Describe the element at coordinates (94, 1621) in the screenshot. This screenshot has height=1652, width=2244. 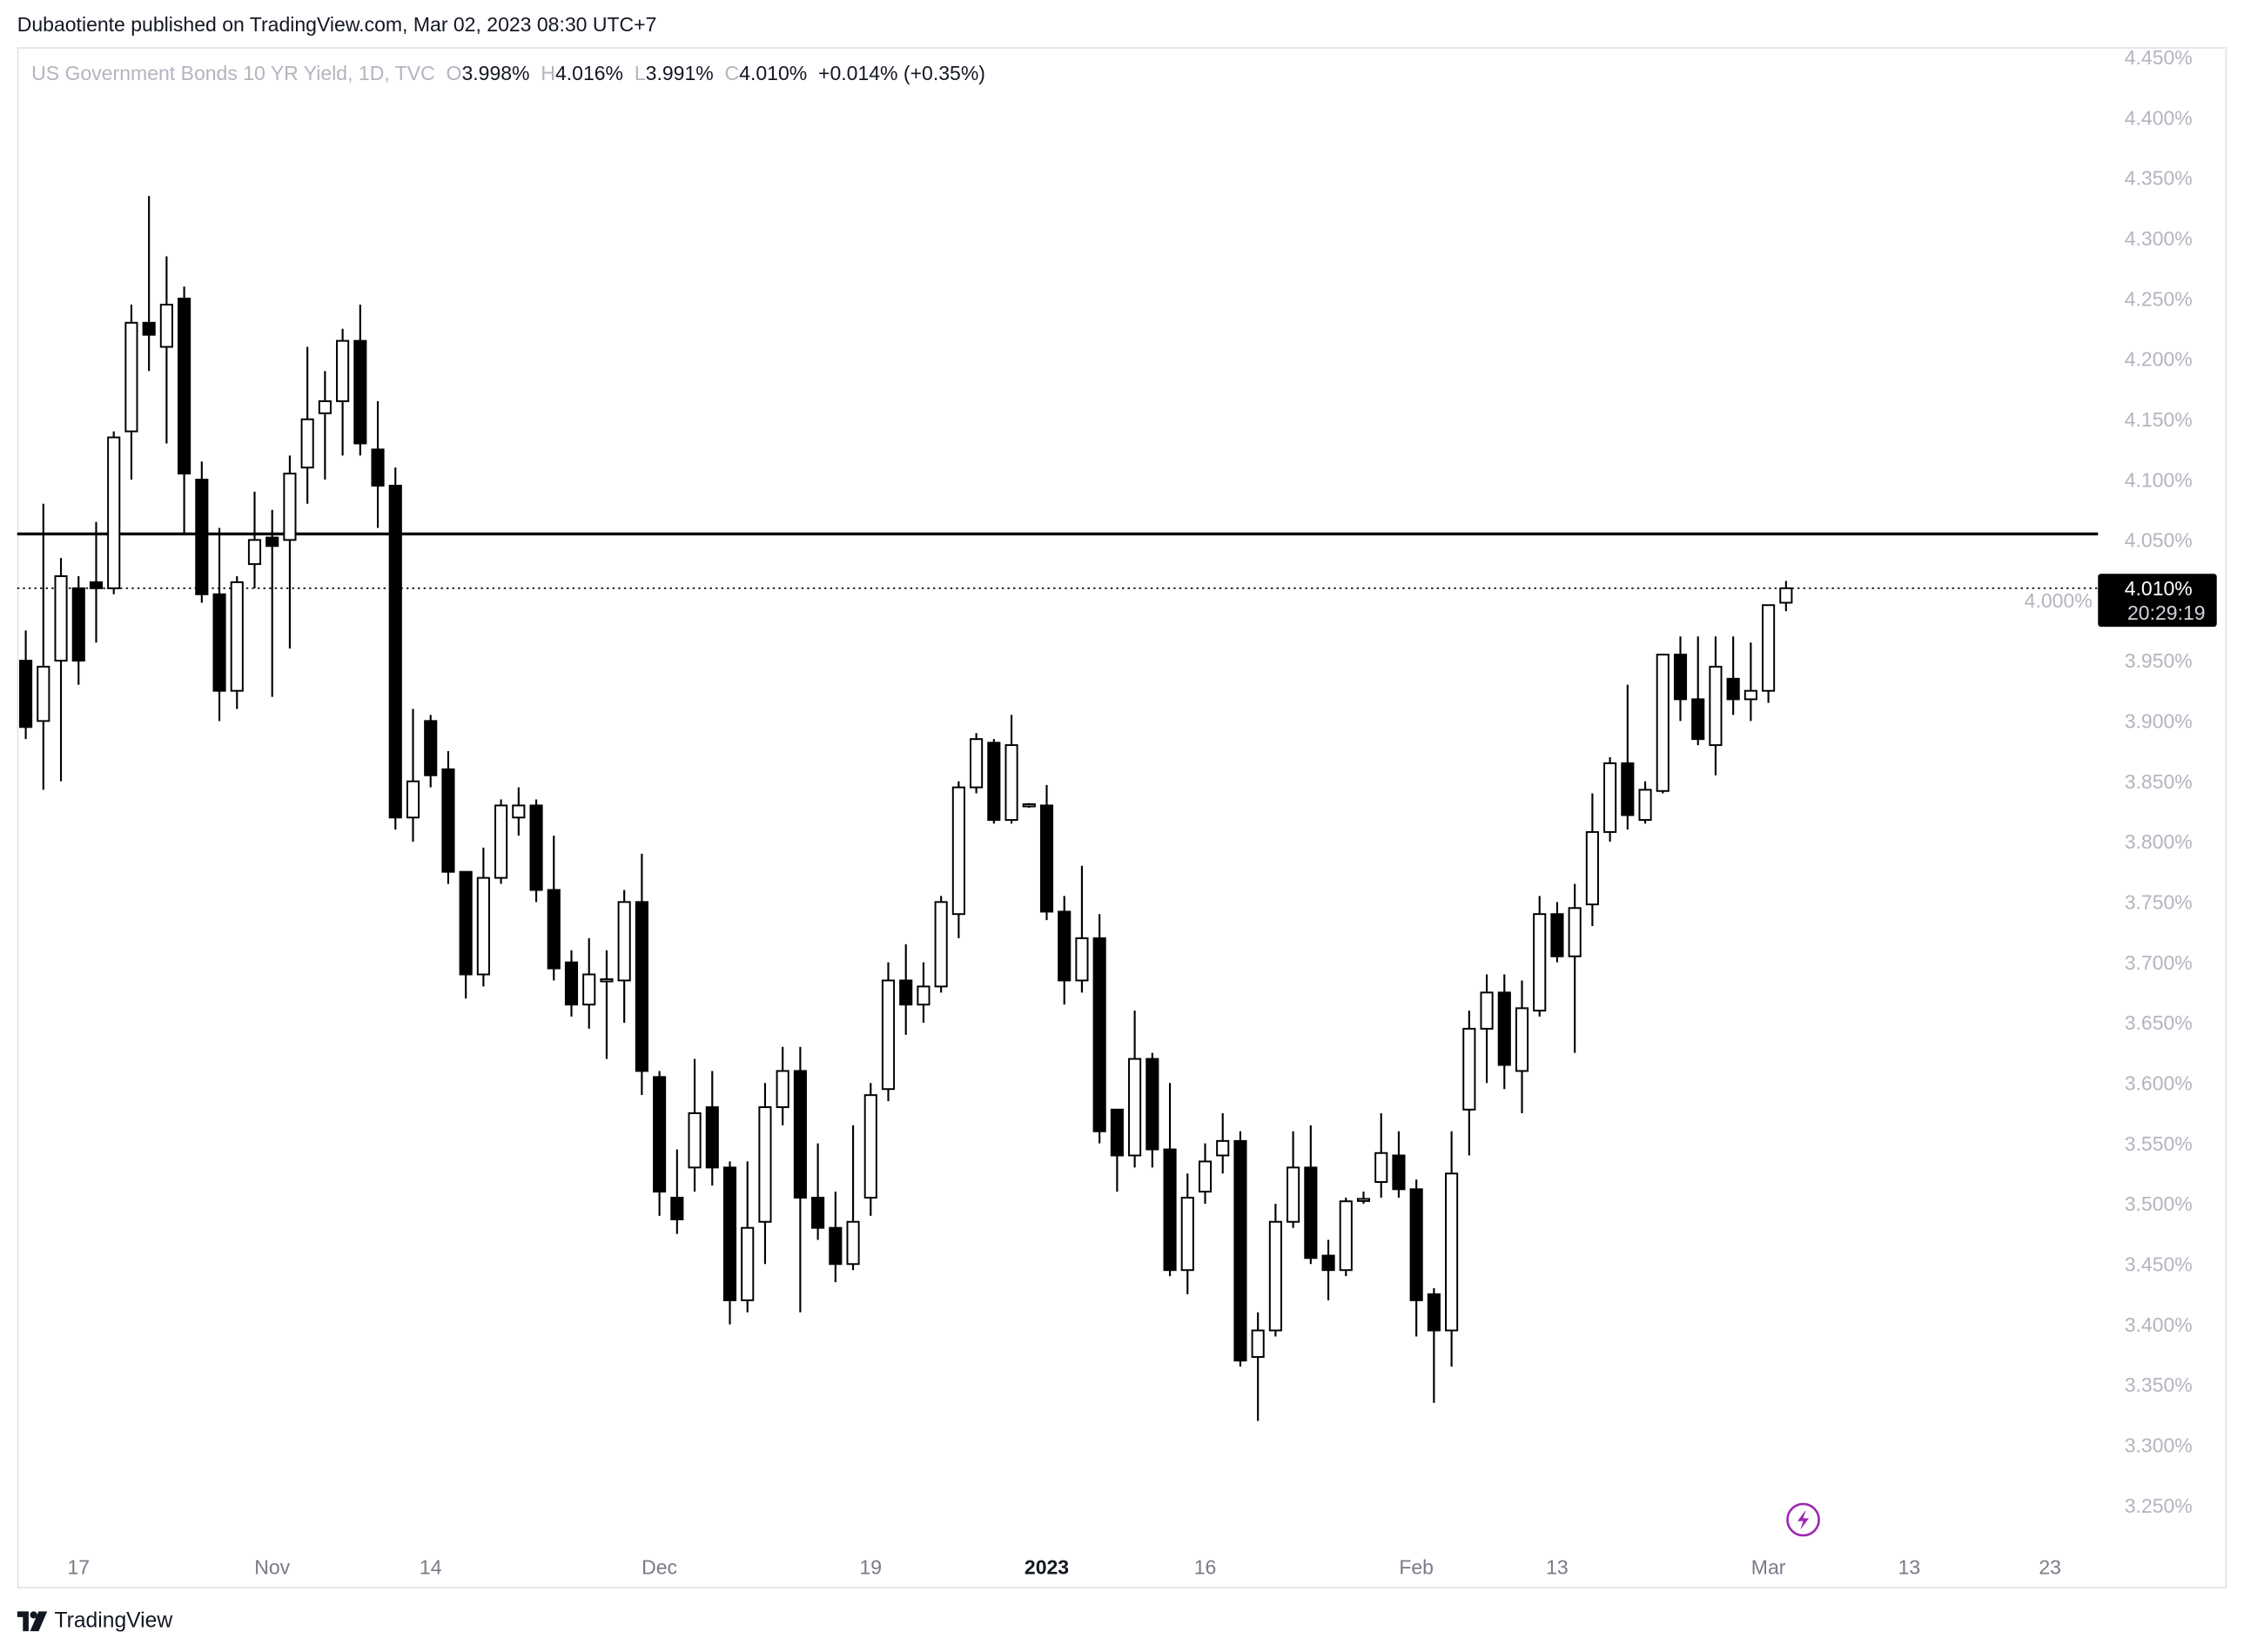
I see `tradingview-logo: TradingView` at that location.